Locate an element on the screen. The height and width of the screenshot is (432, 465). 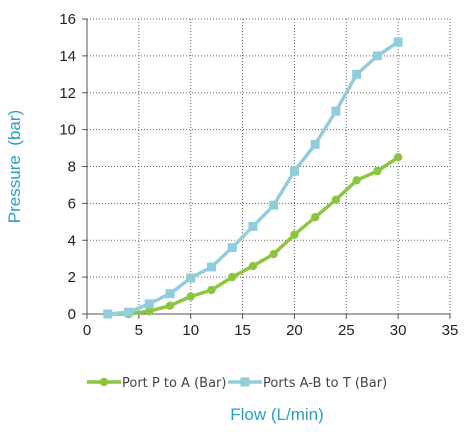
y-tick-label: 8 is located at coordinates (72, 167).